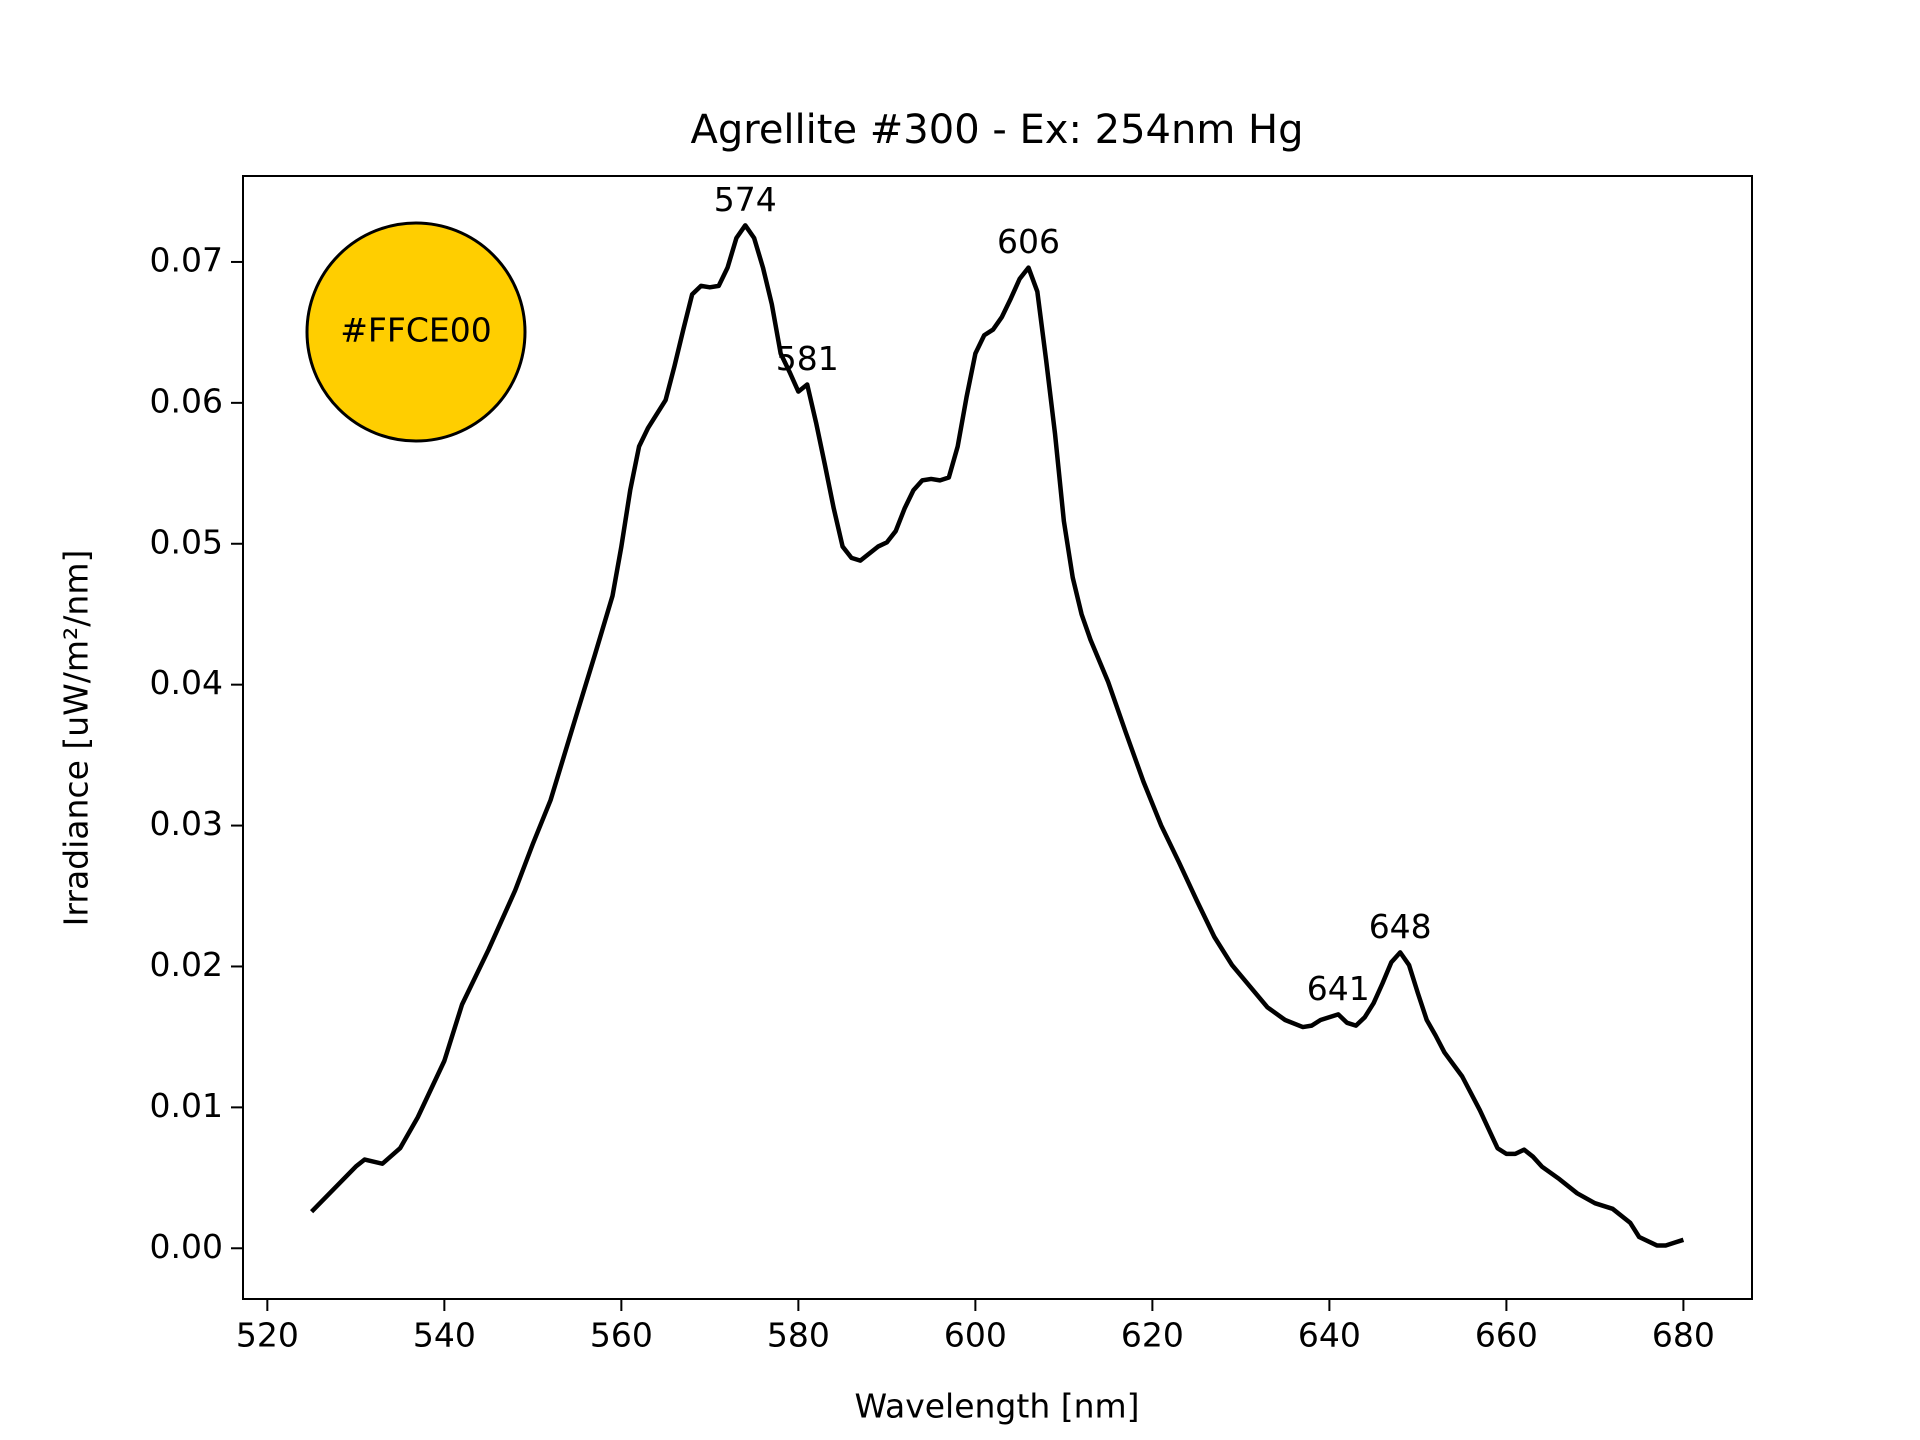  I want to click on x-tick-label: 580, so click(798, 1335).